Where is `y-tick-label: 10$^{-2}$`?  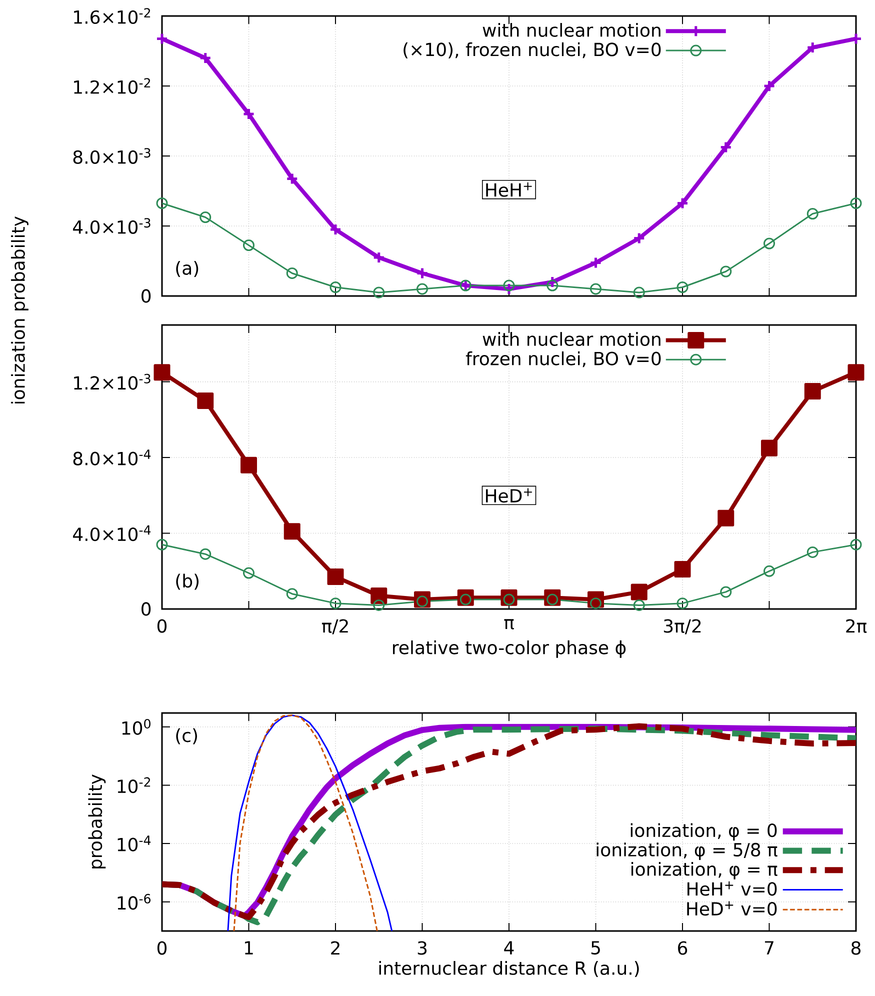 y-tick-label: 10$^{-2}$ is located at coordinates (134, 785).